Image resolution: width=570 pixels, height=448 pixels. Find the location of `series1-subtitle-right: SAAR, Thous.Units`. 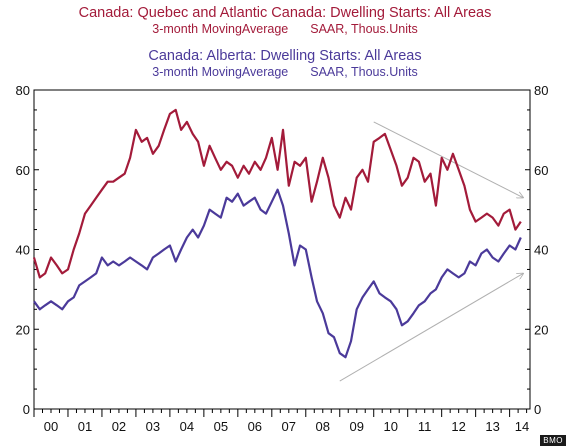

series1-subtitle-right: SAAR, Thous.Units is located at coordinates (364, 29).